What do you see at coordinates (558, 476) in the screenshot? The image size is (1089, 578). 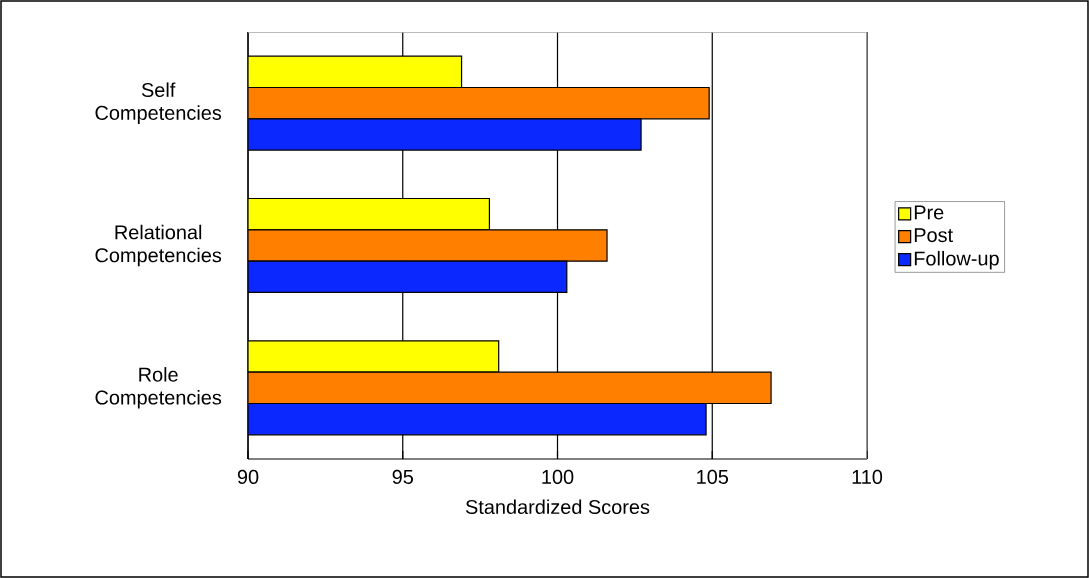 I see `x-tick-label: 100` at bounding box center [558, 476].